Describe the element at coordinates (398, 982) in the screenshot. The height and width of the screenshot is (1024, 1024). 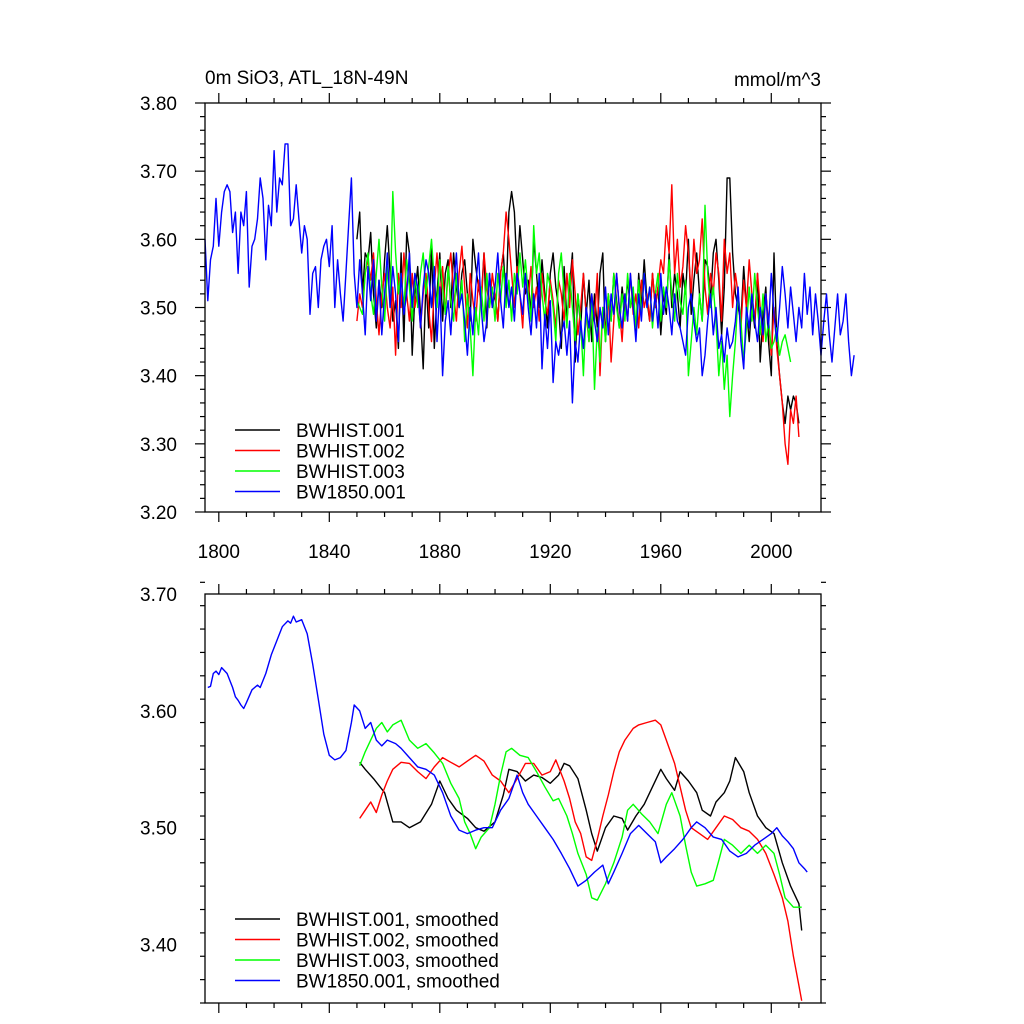
I see `legend-label-bw1850-001-smoothed: BW1850.001, smoothed` at that location.